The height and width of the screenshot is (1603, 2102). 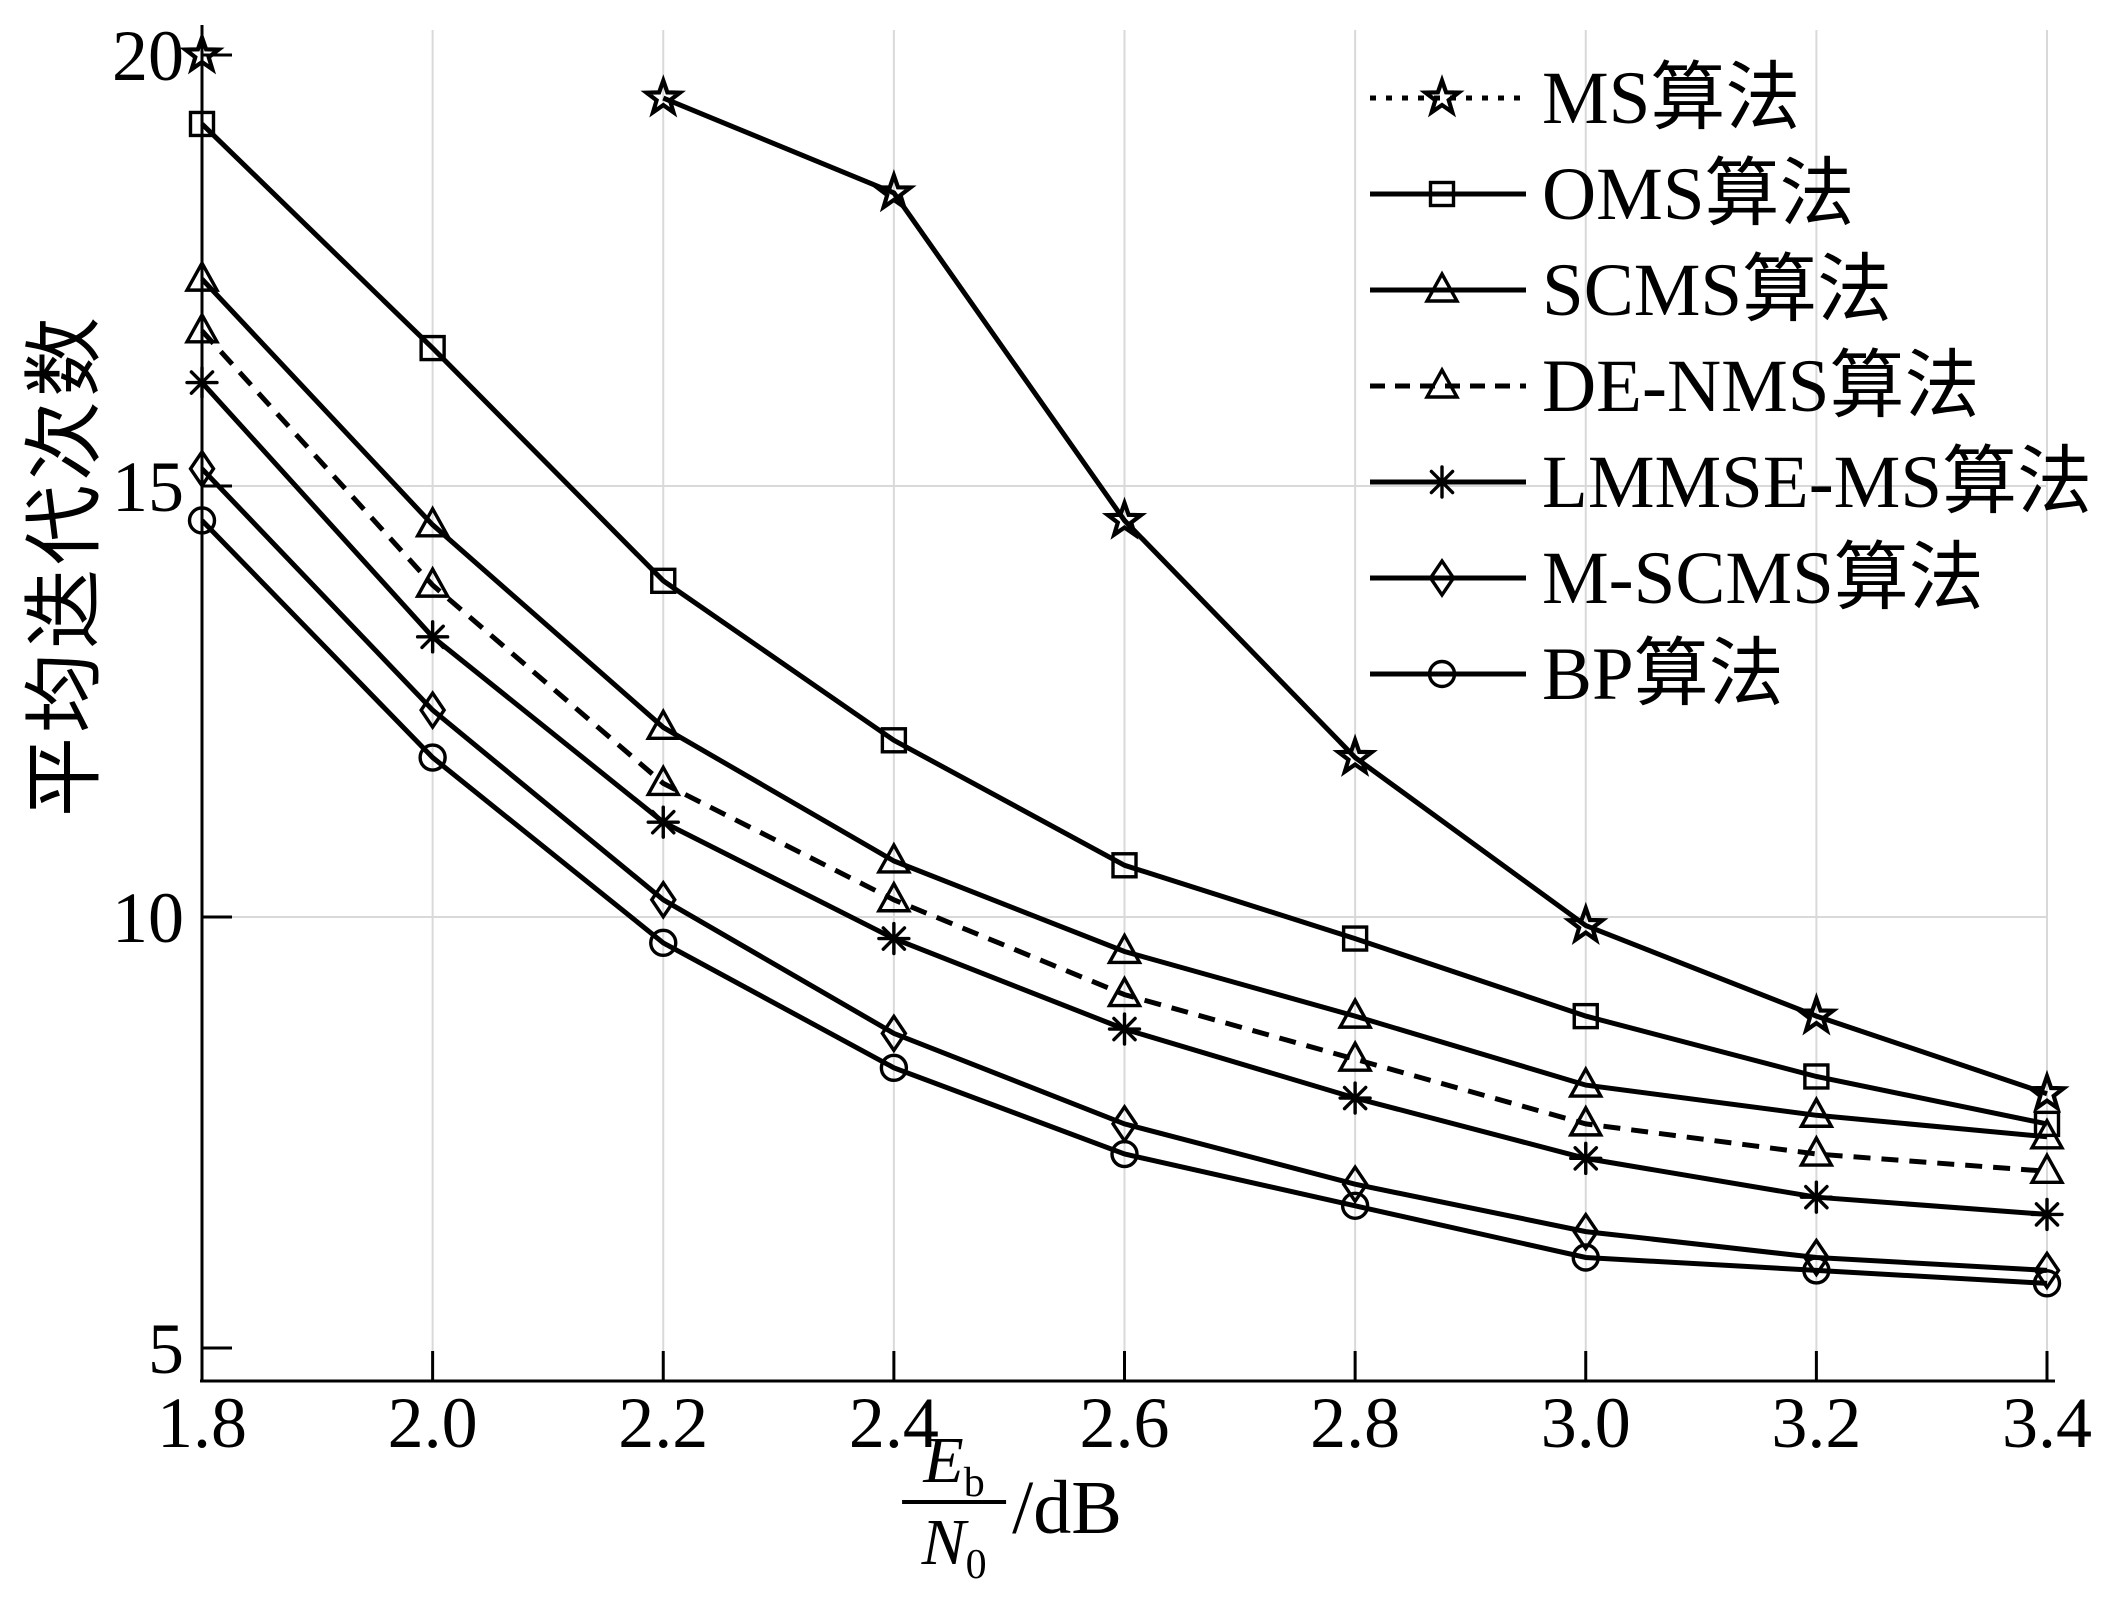 I want to click on legend-label: OMS算法, so click(x=1698, y=194).